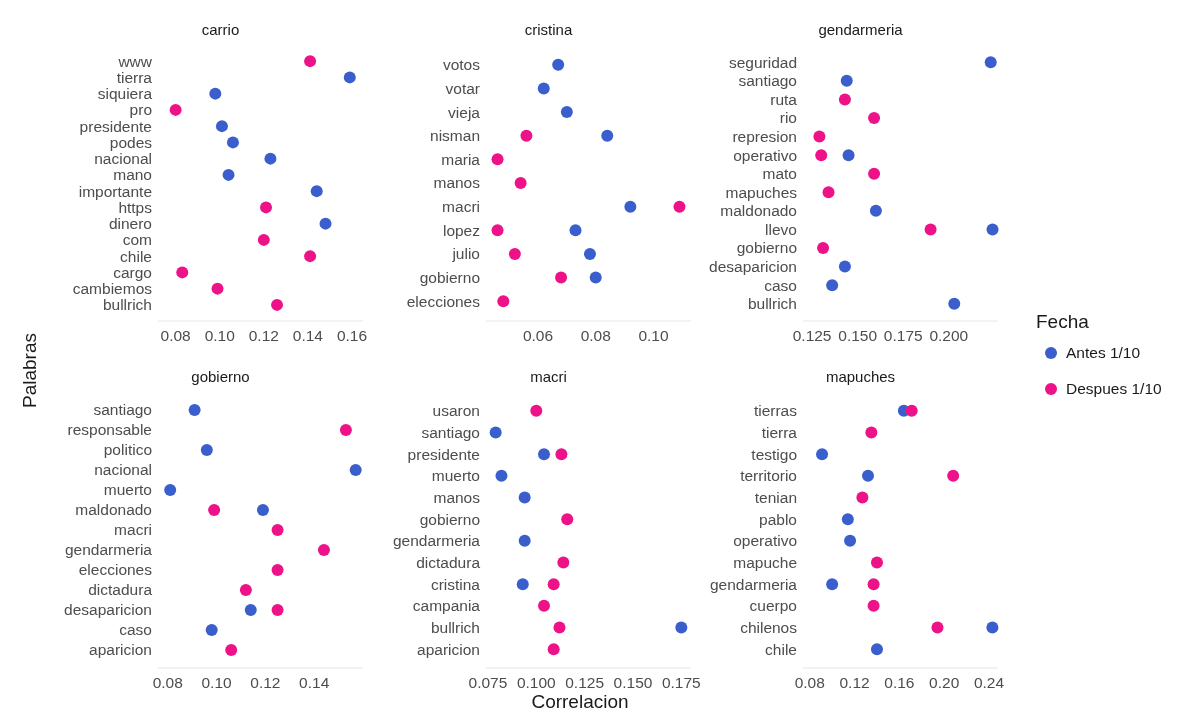  Describe the element at coordinates (944, 682) in the screenshot. I see `x-tick-label: 0.20` at that location.